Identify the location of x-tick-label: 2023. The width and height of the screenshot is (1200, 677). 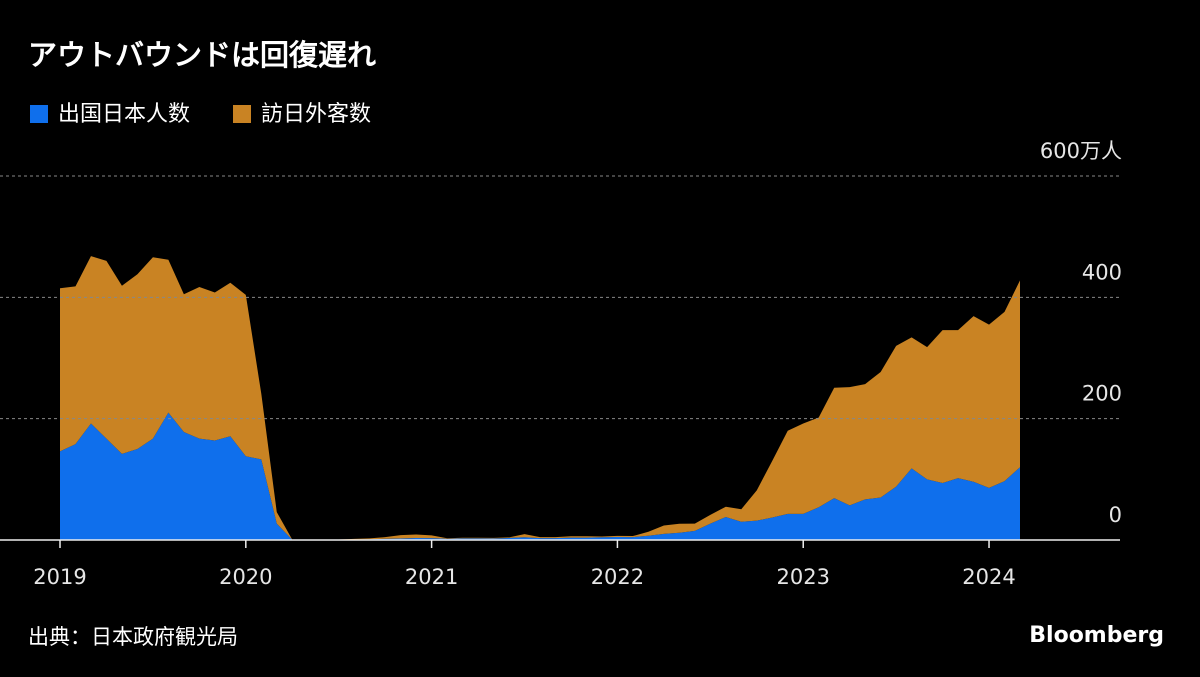
(802, 577).